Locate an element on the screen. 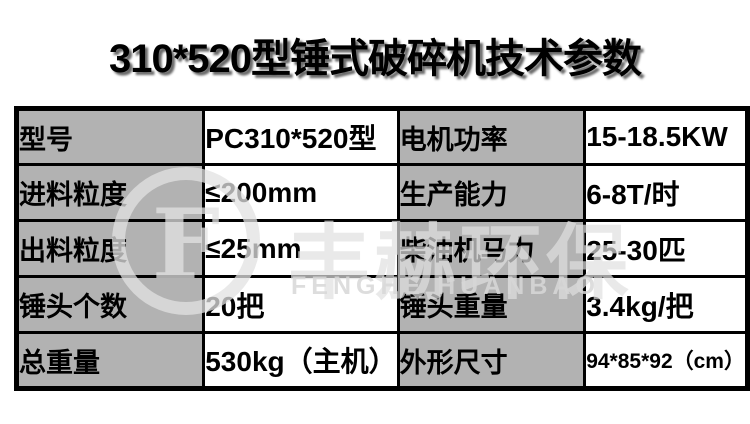 The image size is (750, 424). spec-label: 出料粒度 is located at coordinates (110, 248).